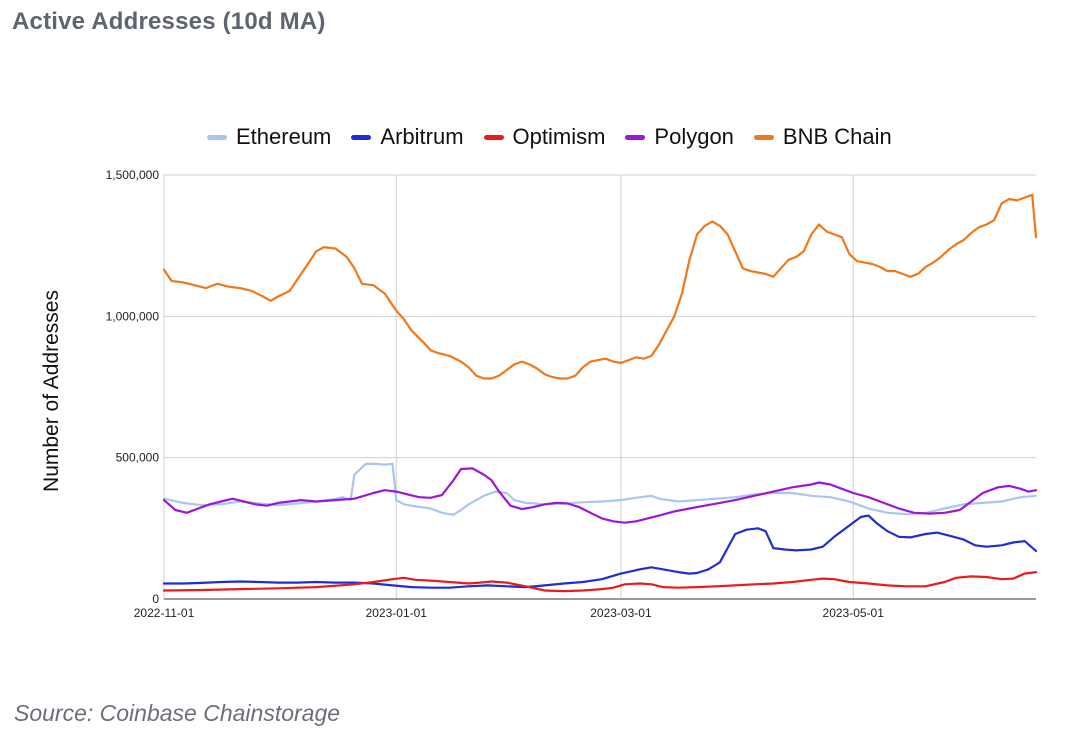 This screenshot has width=1066, height=734. Describe the element at coordinates (600, 551) in the screenshot. I see `series-line-arbitrum` at that location.